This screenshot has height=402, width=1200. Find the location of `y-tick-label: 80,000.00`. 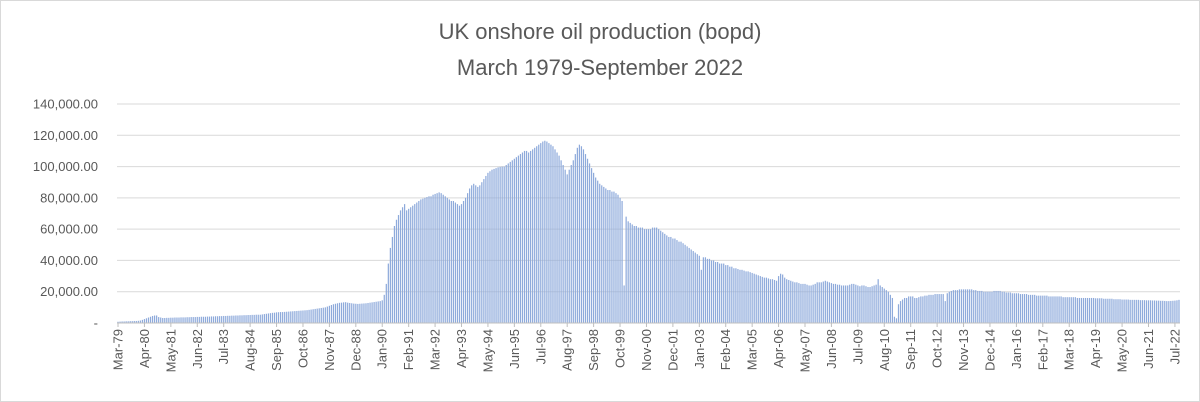

y-tick-label: 80,000.00 is located at coordinates (69, 197).